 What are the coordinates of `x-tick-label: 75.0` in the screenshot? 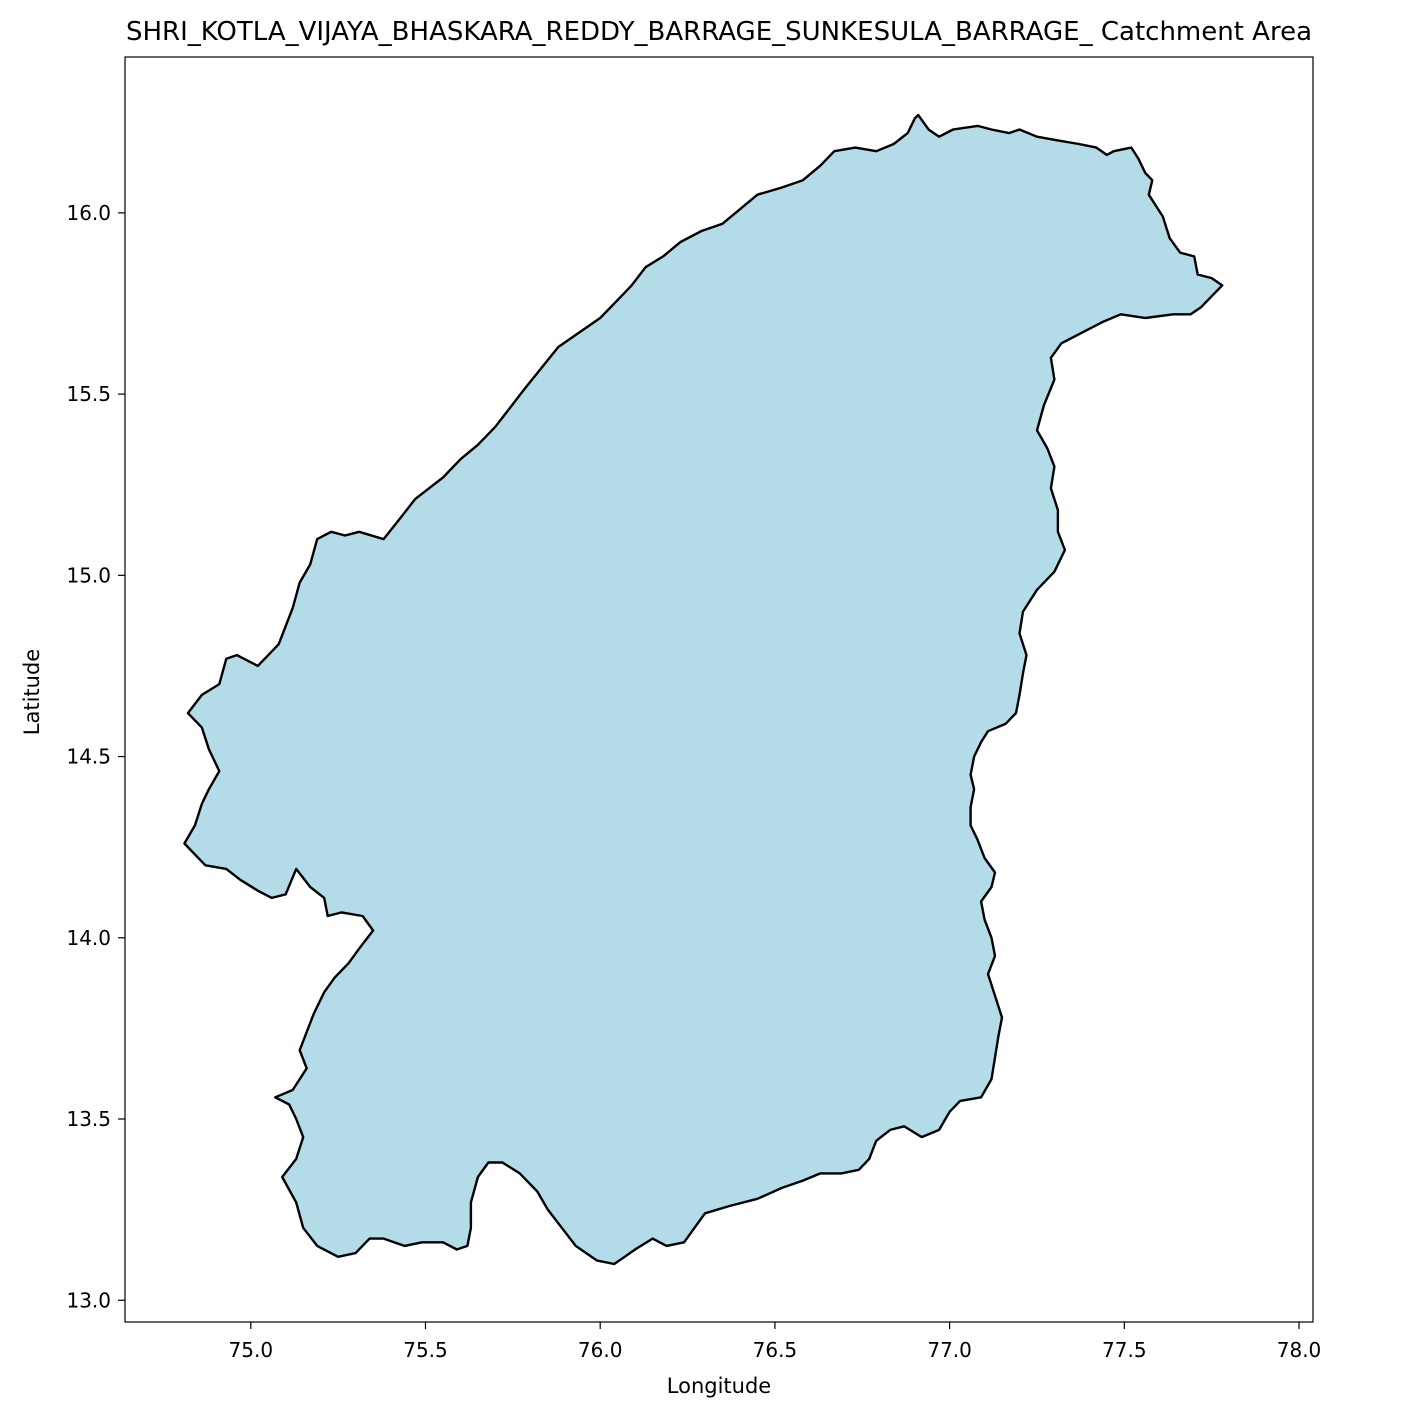 It's located at (251, 1350).